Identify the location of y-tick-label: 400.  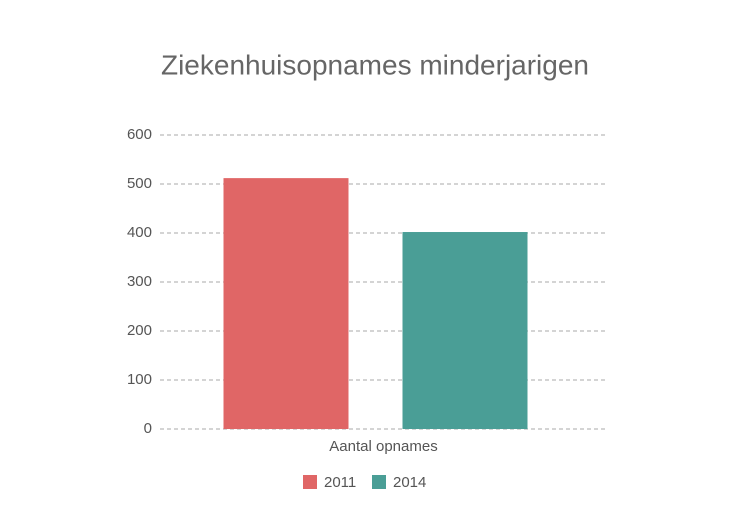
(139, 232).